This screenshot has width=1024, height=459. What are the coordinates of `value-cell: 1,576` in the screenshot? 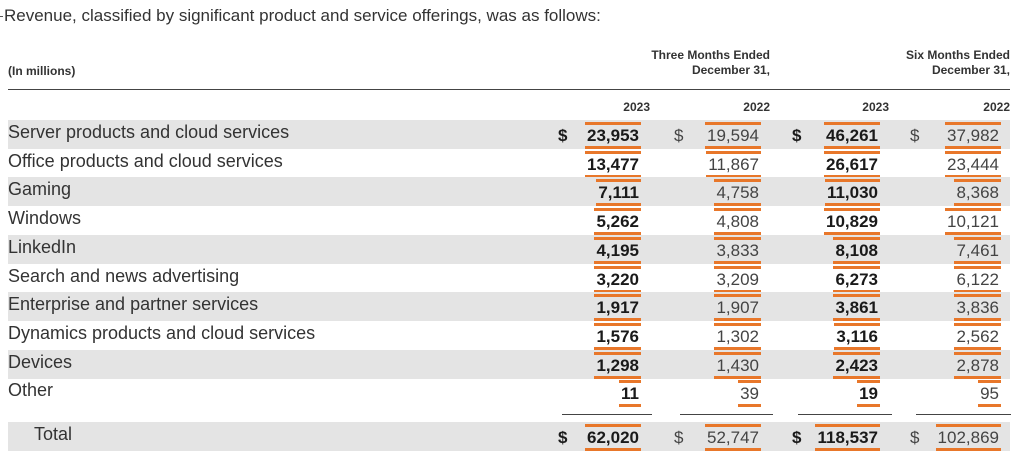 It's located at (617, 336).